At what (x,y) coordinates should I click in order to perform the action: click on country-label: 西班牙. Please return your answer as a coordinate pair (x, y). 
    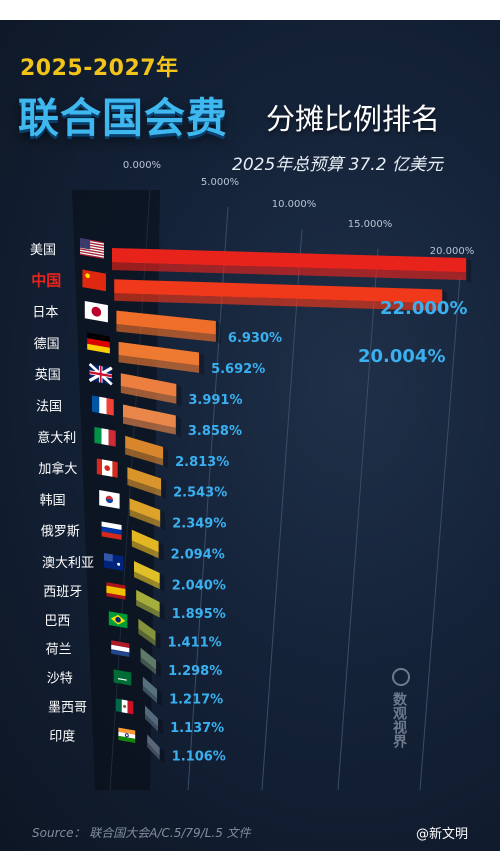
    Looking at the image, I should click on (62, 592).